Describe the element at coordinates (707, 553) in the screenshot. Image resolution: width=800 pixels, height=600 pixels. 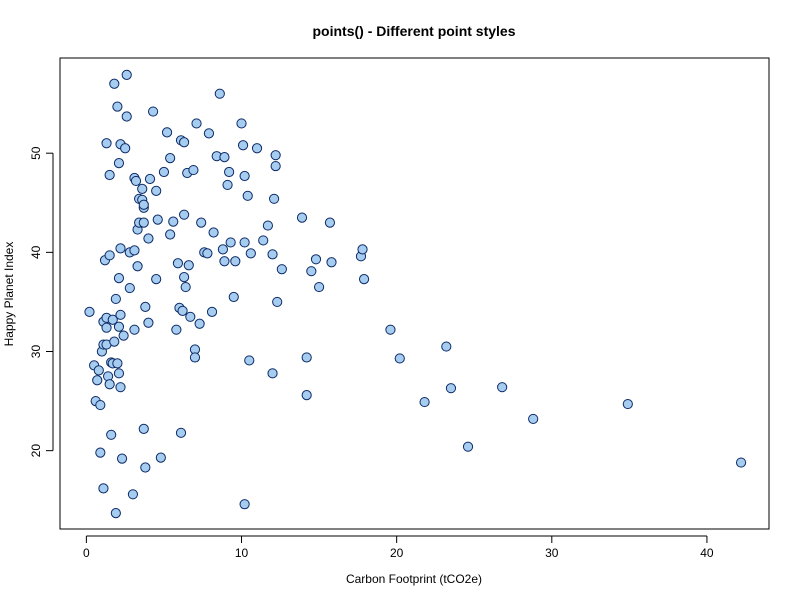
I see `x-tick-label: 40` at that location.